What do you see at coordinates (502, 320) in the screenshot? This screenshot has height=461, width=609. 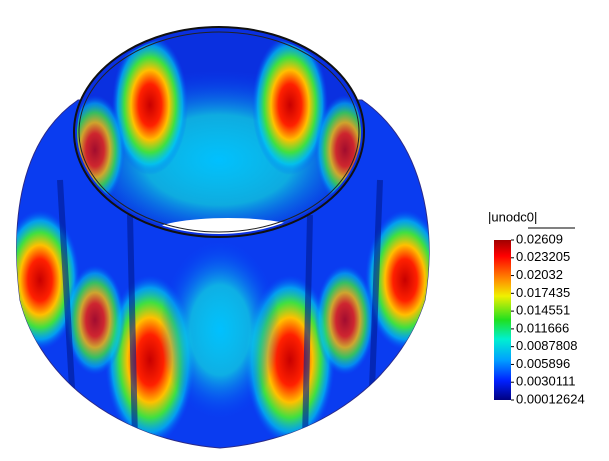 I see `color-bar` at bounding box center [502, 320].